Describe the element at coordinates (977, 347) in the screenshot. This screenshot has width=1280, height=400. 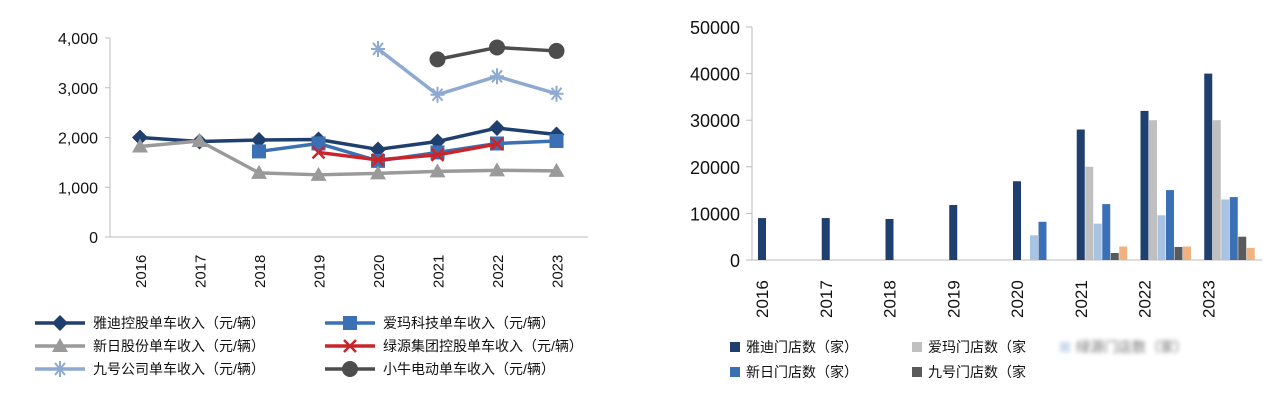
I see `legend-label: 爱玛门店数（家` at that location.